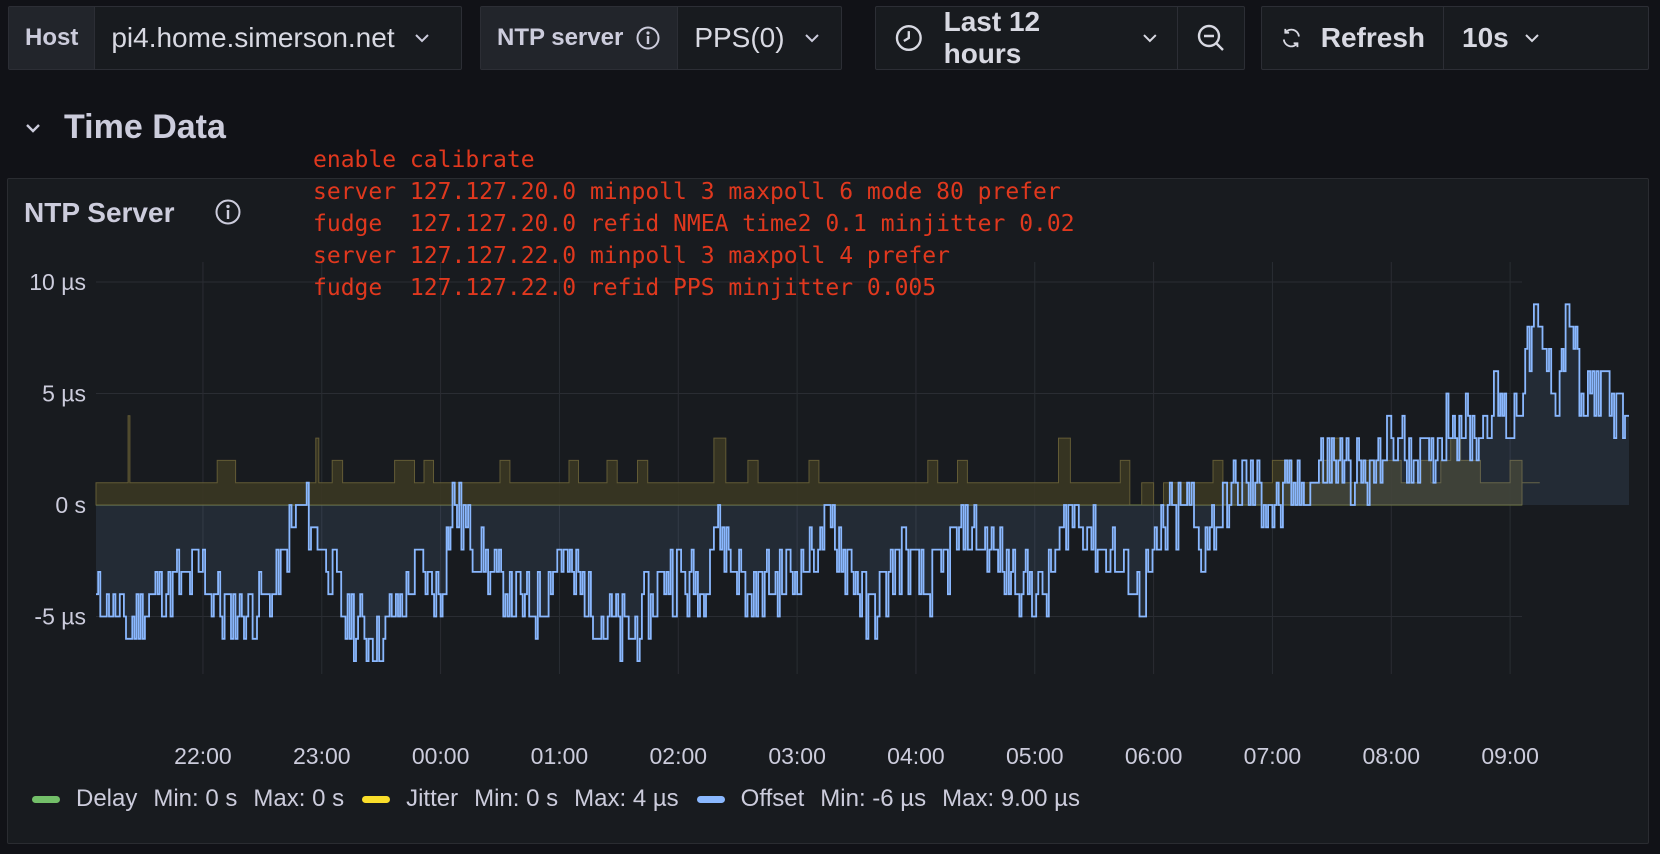 This screenshot has height=854, width=1660. Describe the element at coordinates (908, 38) in the screenshot. I see `clock-icon` at that location.